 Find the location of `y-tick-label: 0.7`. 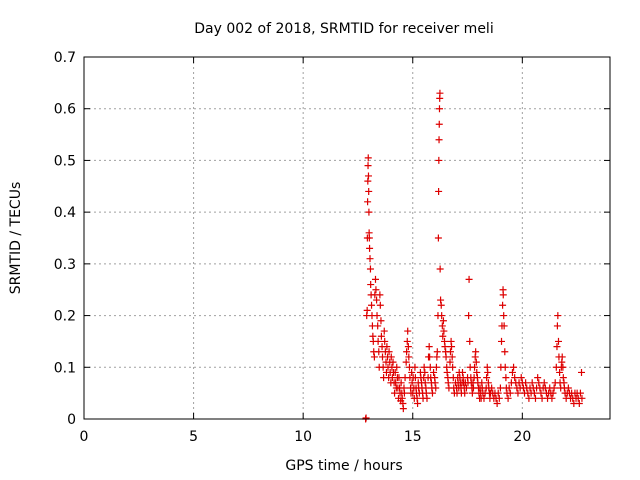

y-tick-label: 0.7 is located at coordinates (65, 58).